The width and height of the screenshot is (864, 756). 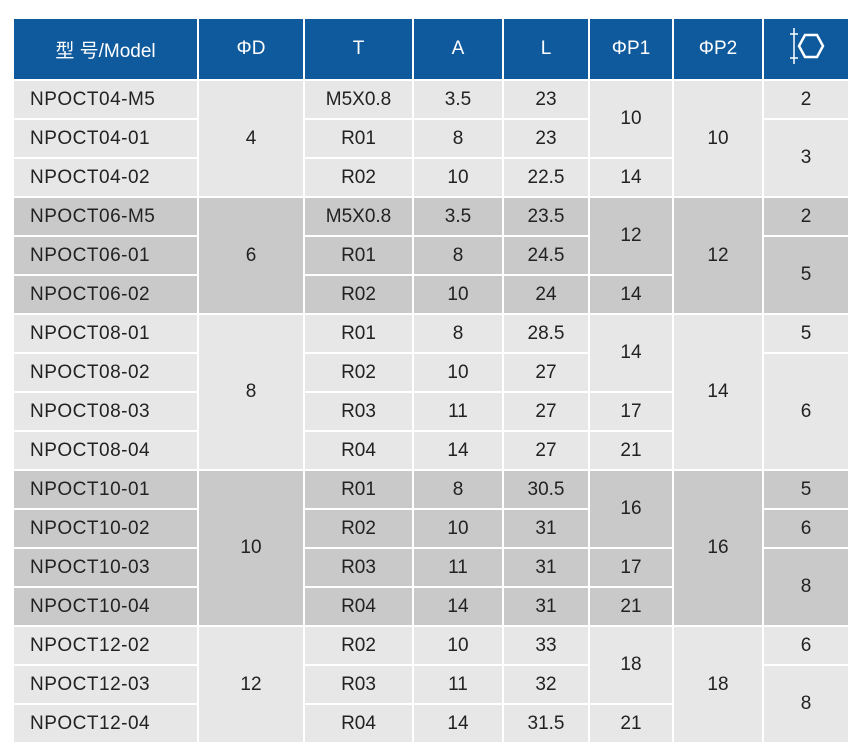 What do you see at coordinates (806, 587) in the screenshot?
I see `hex-cell: 8` at bounding box center [806, 587].